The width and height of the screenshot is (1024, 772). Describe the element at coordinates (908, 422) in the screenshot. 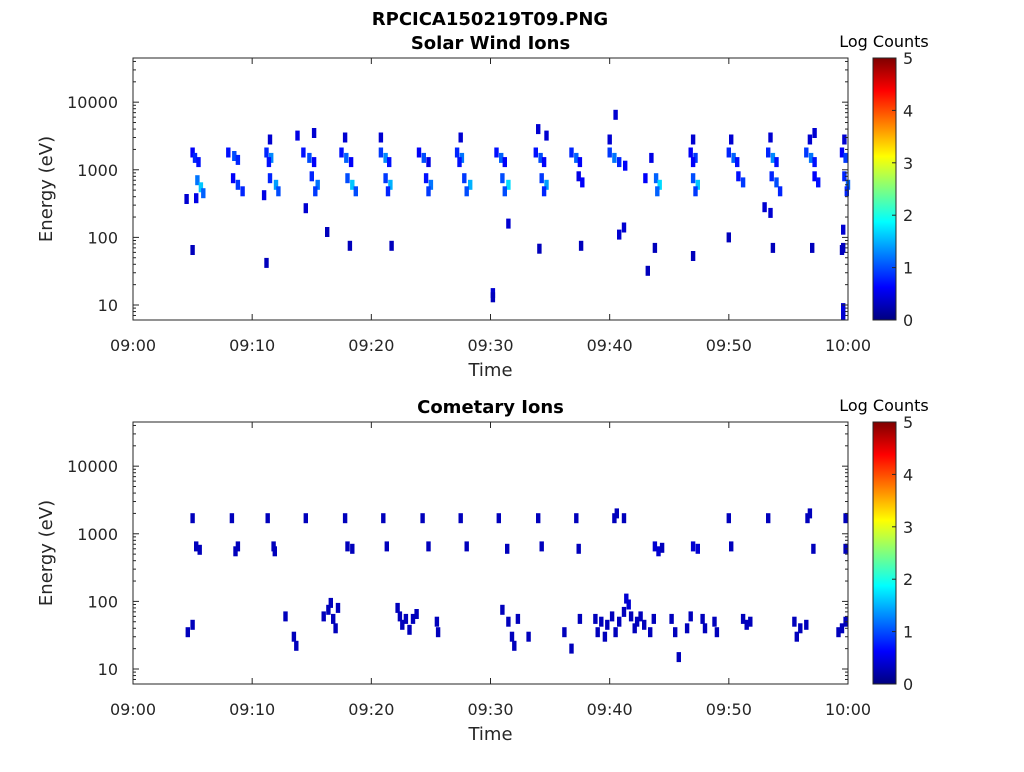

I see `colorbar-tick-label: 5` at that location.